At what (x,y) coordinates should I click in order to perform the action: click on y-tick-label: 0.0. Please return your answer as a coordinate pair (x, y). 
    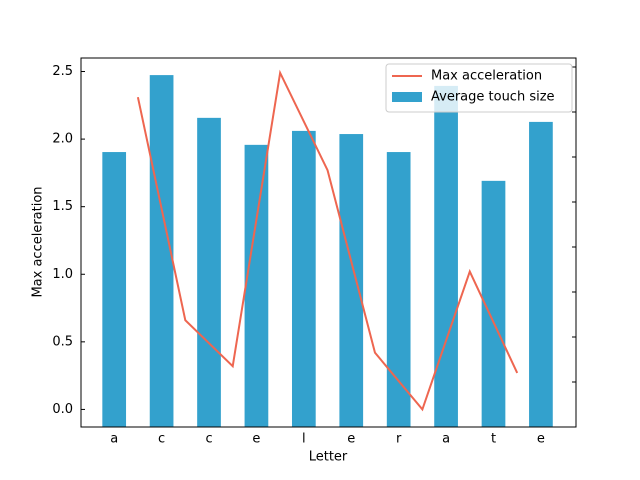
    Looking at the image, I should click on (62, 409).